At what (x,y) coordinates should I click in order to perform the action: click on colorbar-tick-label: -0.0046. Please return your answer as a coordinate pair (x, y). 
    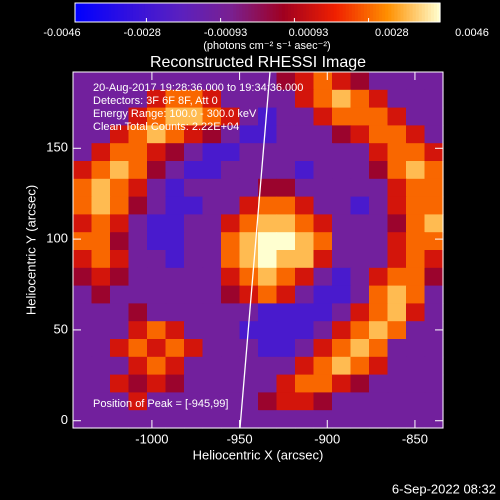
    Looking at the image, I should click on (61, 33).